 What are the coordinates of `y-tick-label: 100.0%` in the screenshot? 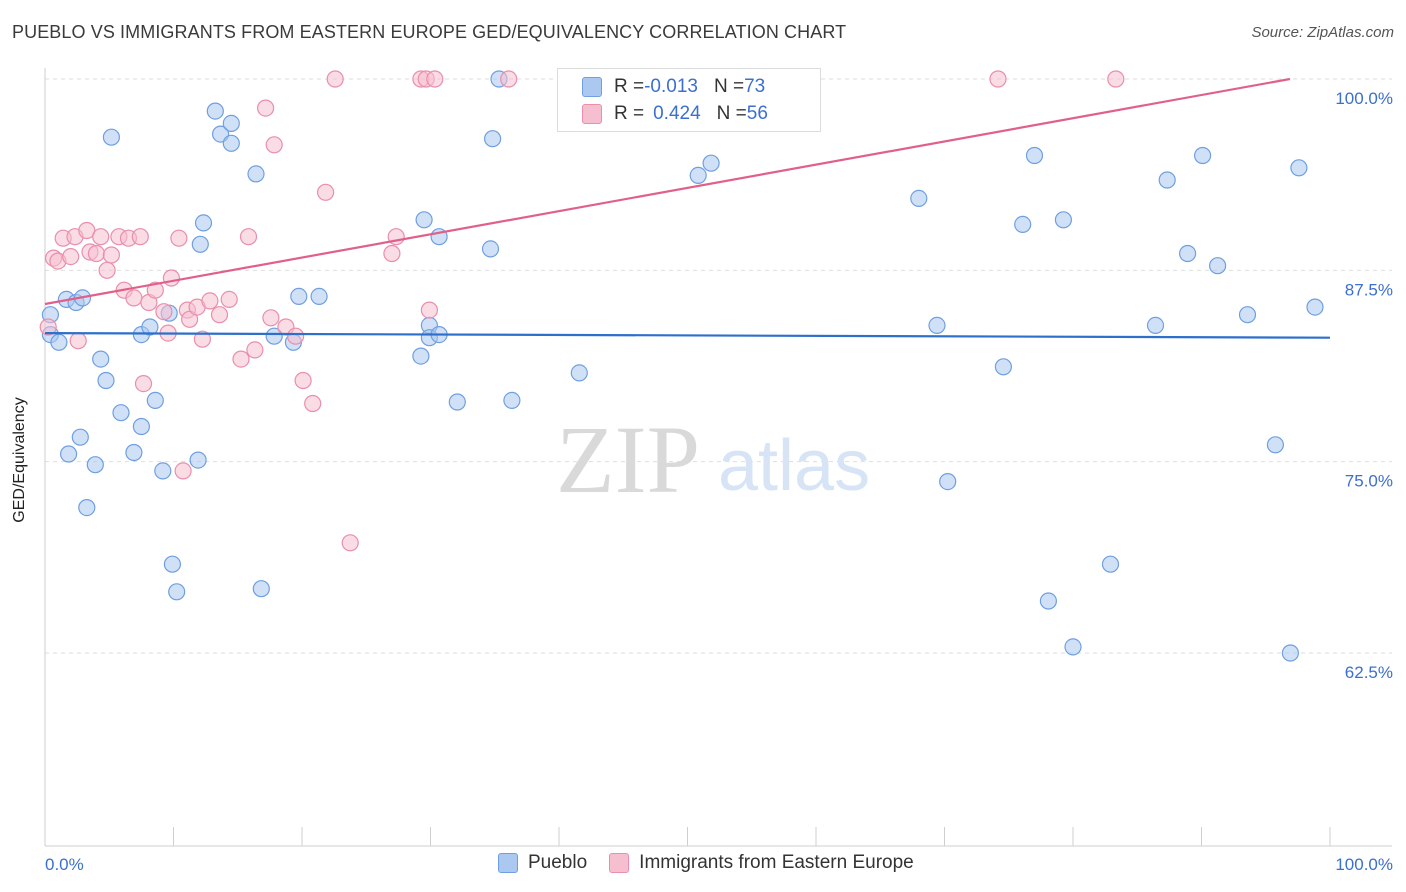 It's located at (1364, 98).